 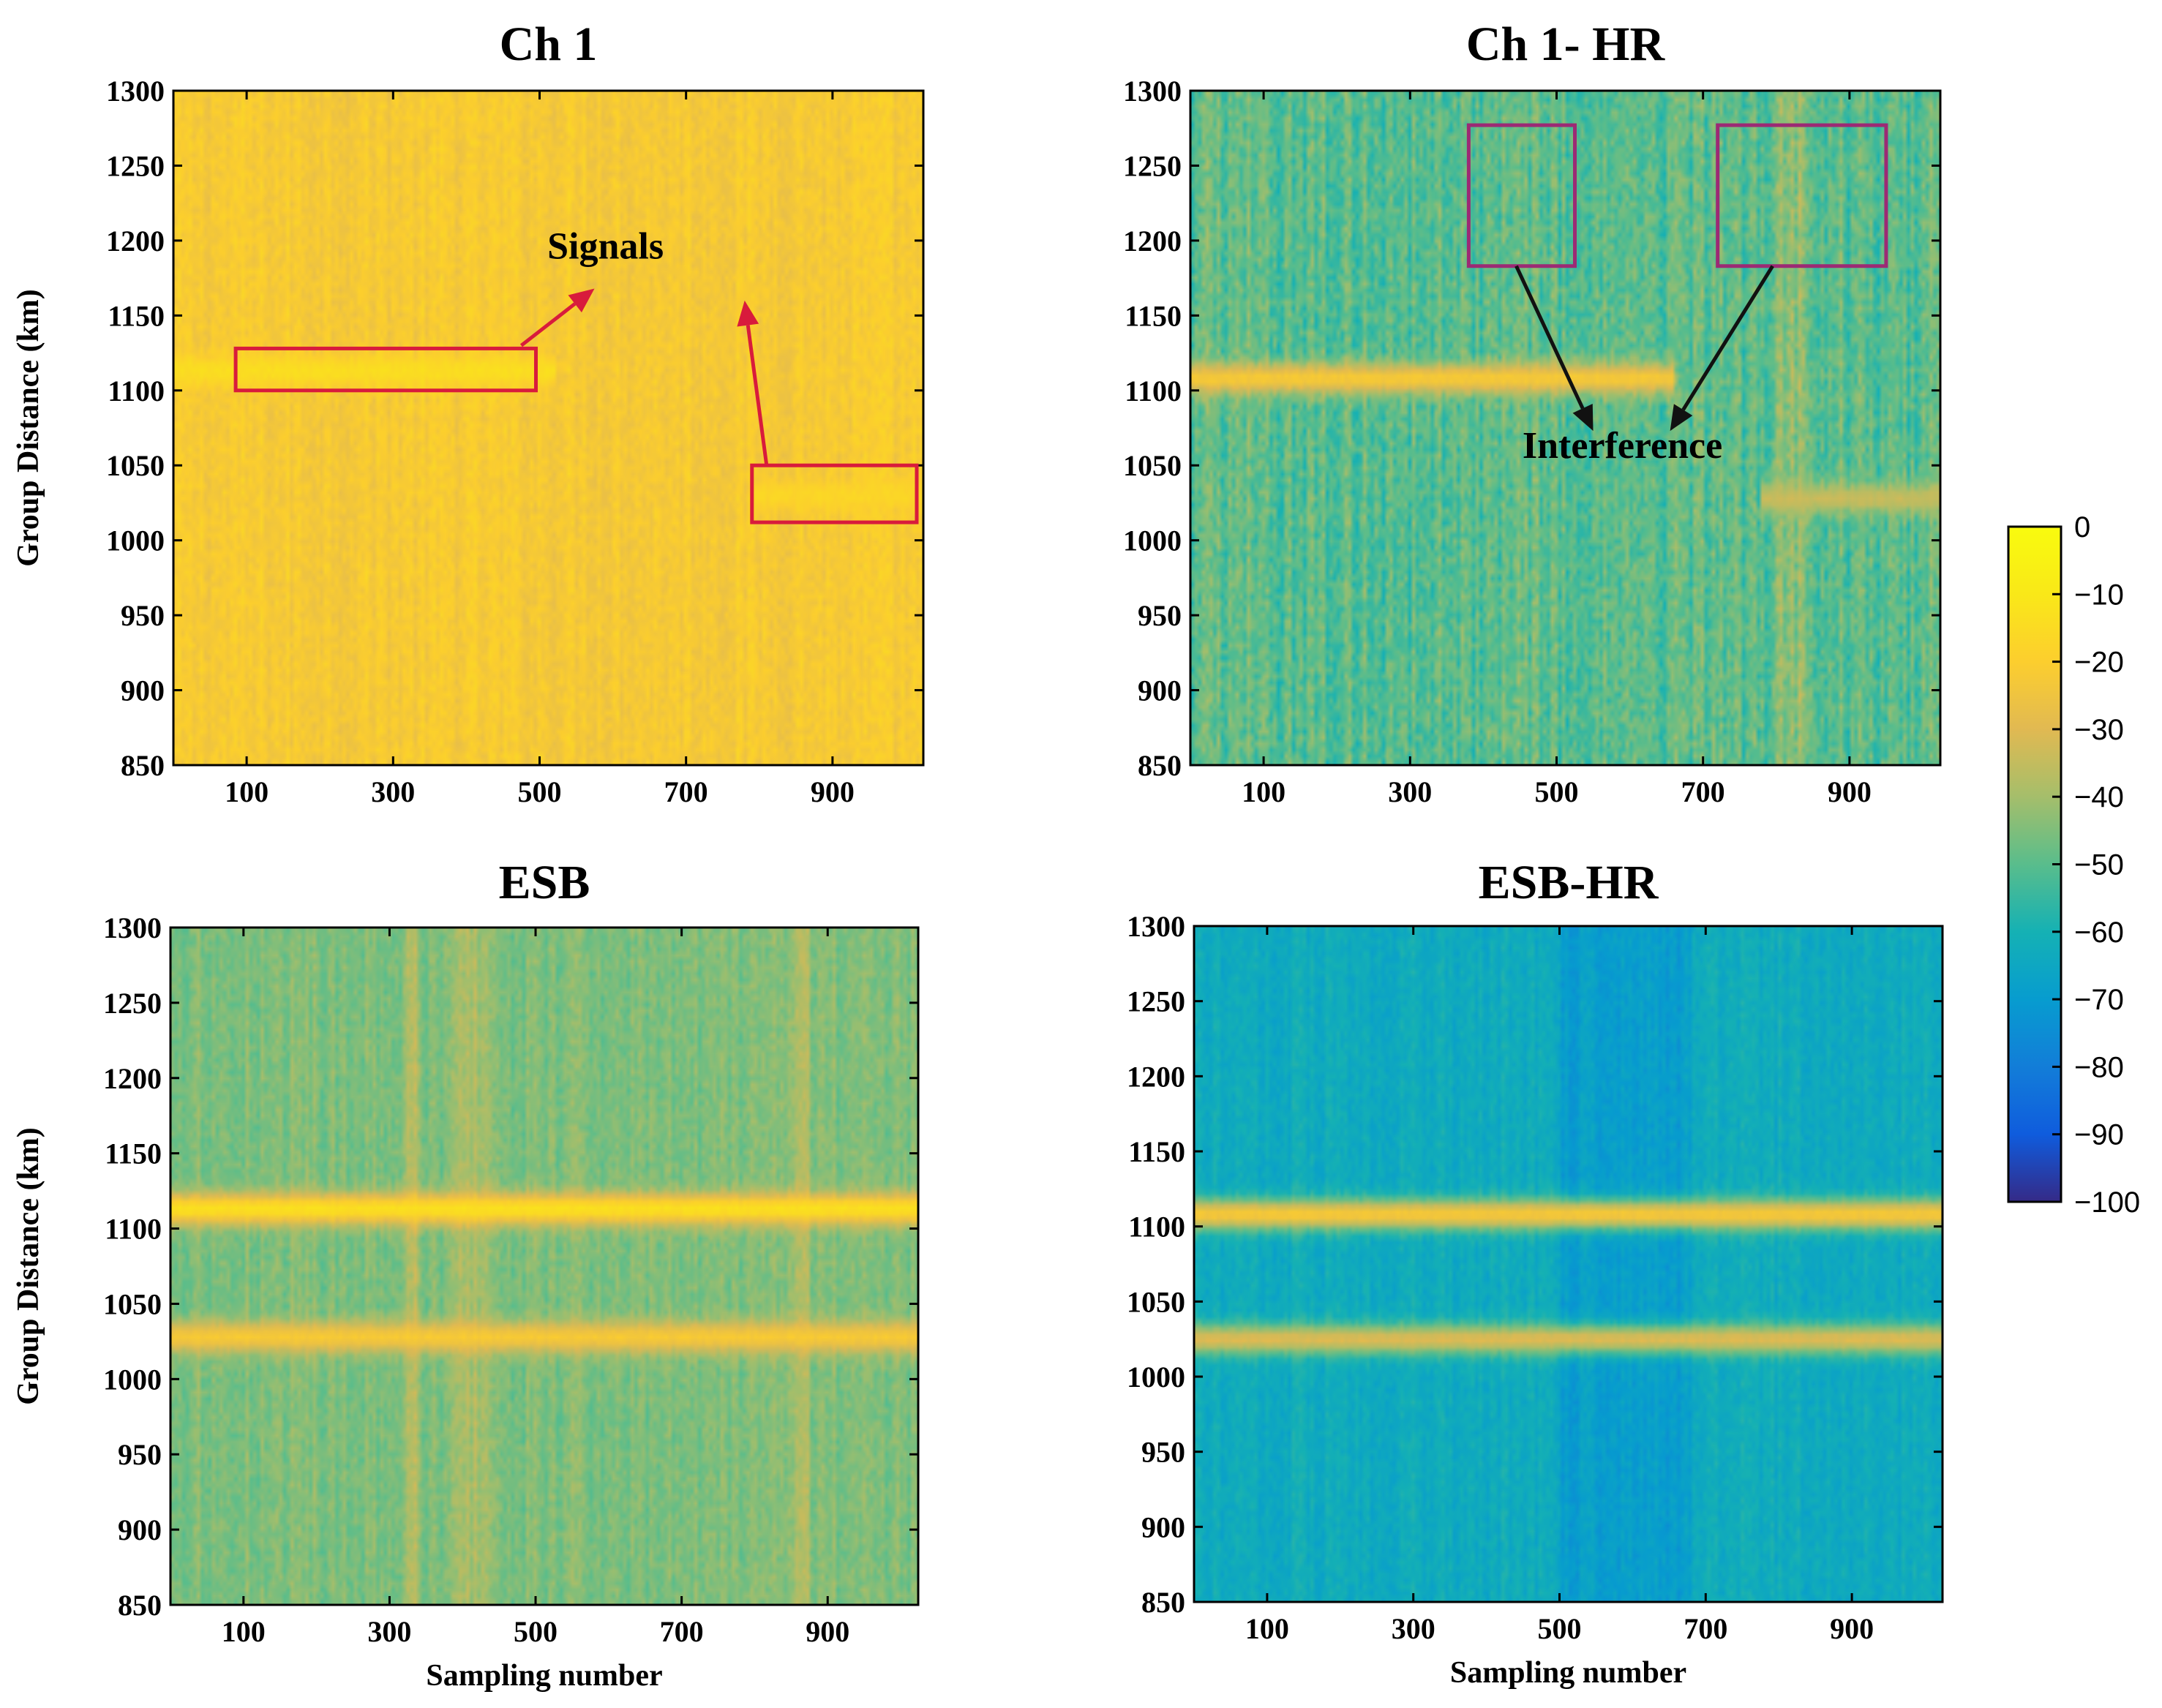 I want to click on panel-title: Ch 1- HR, so click(x=1566, y=44).